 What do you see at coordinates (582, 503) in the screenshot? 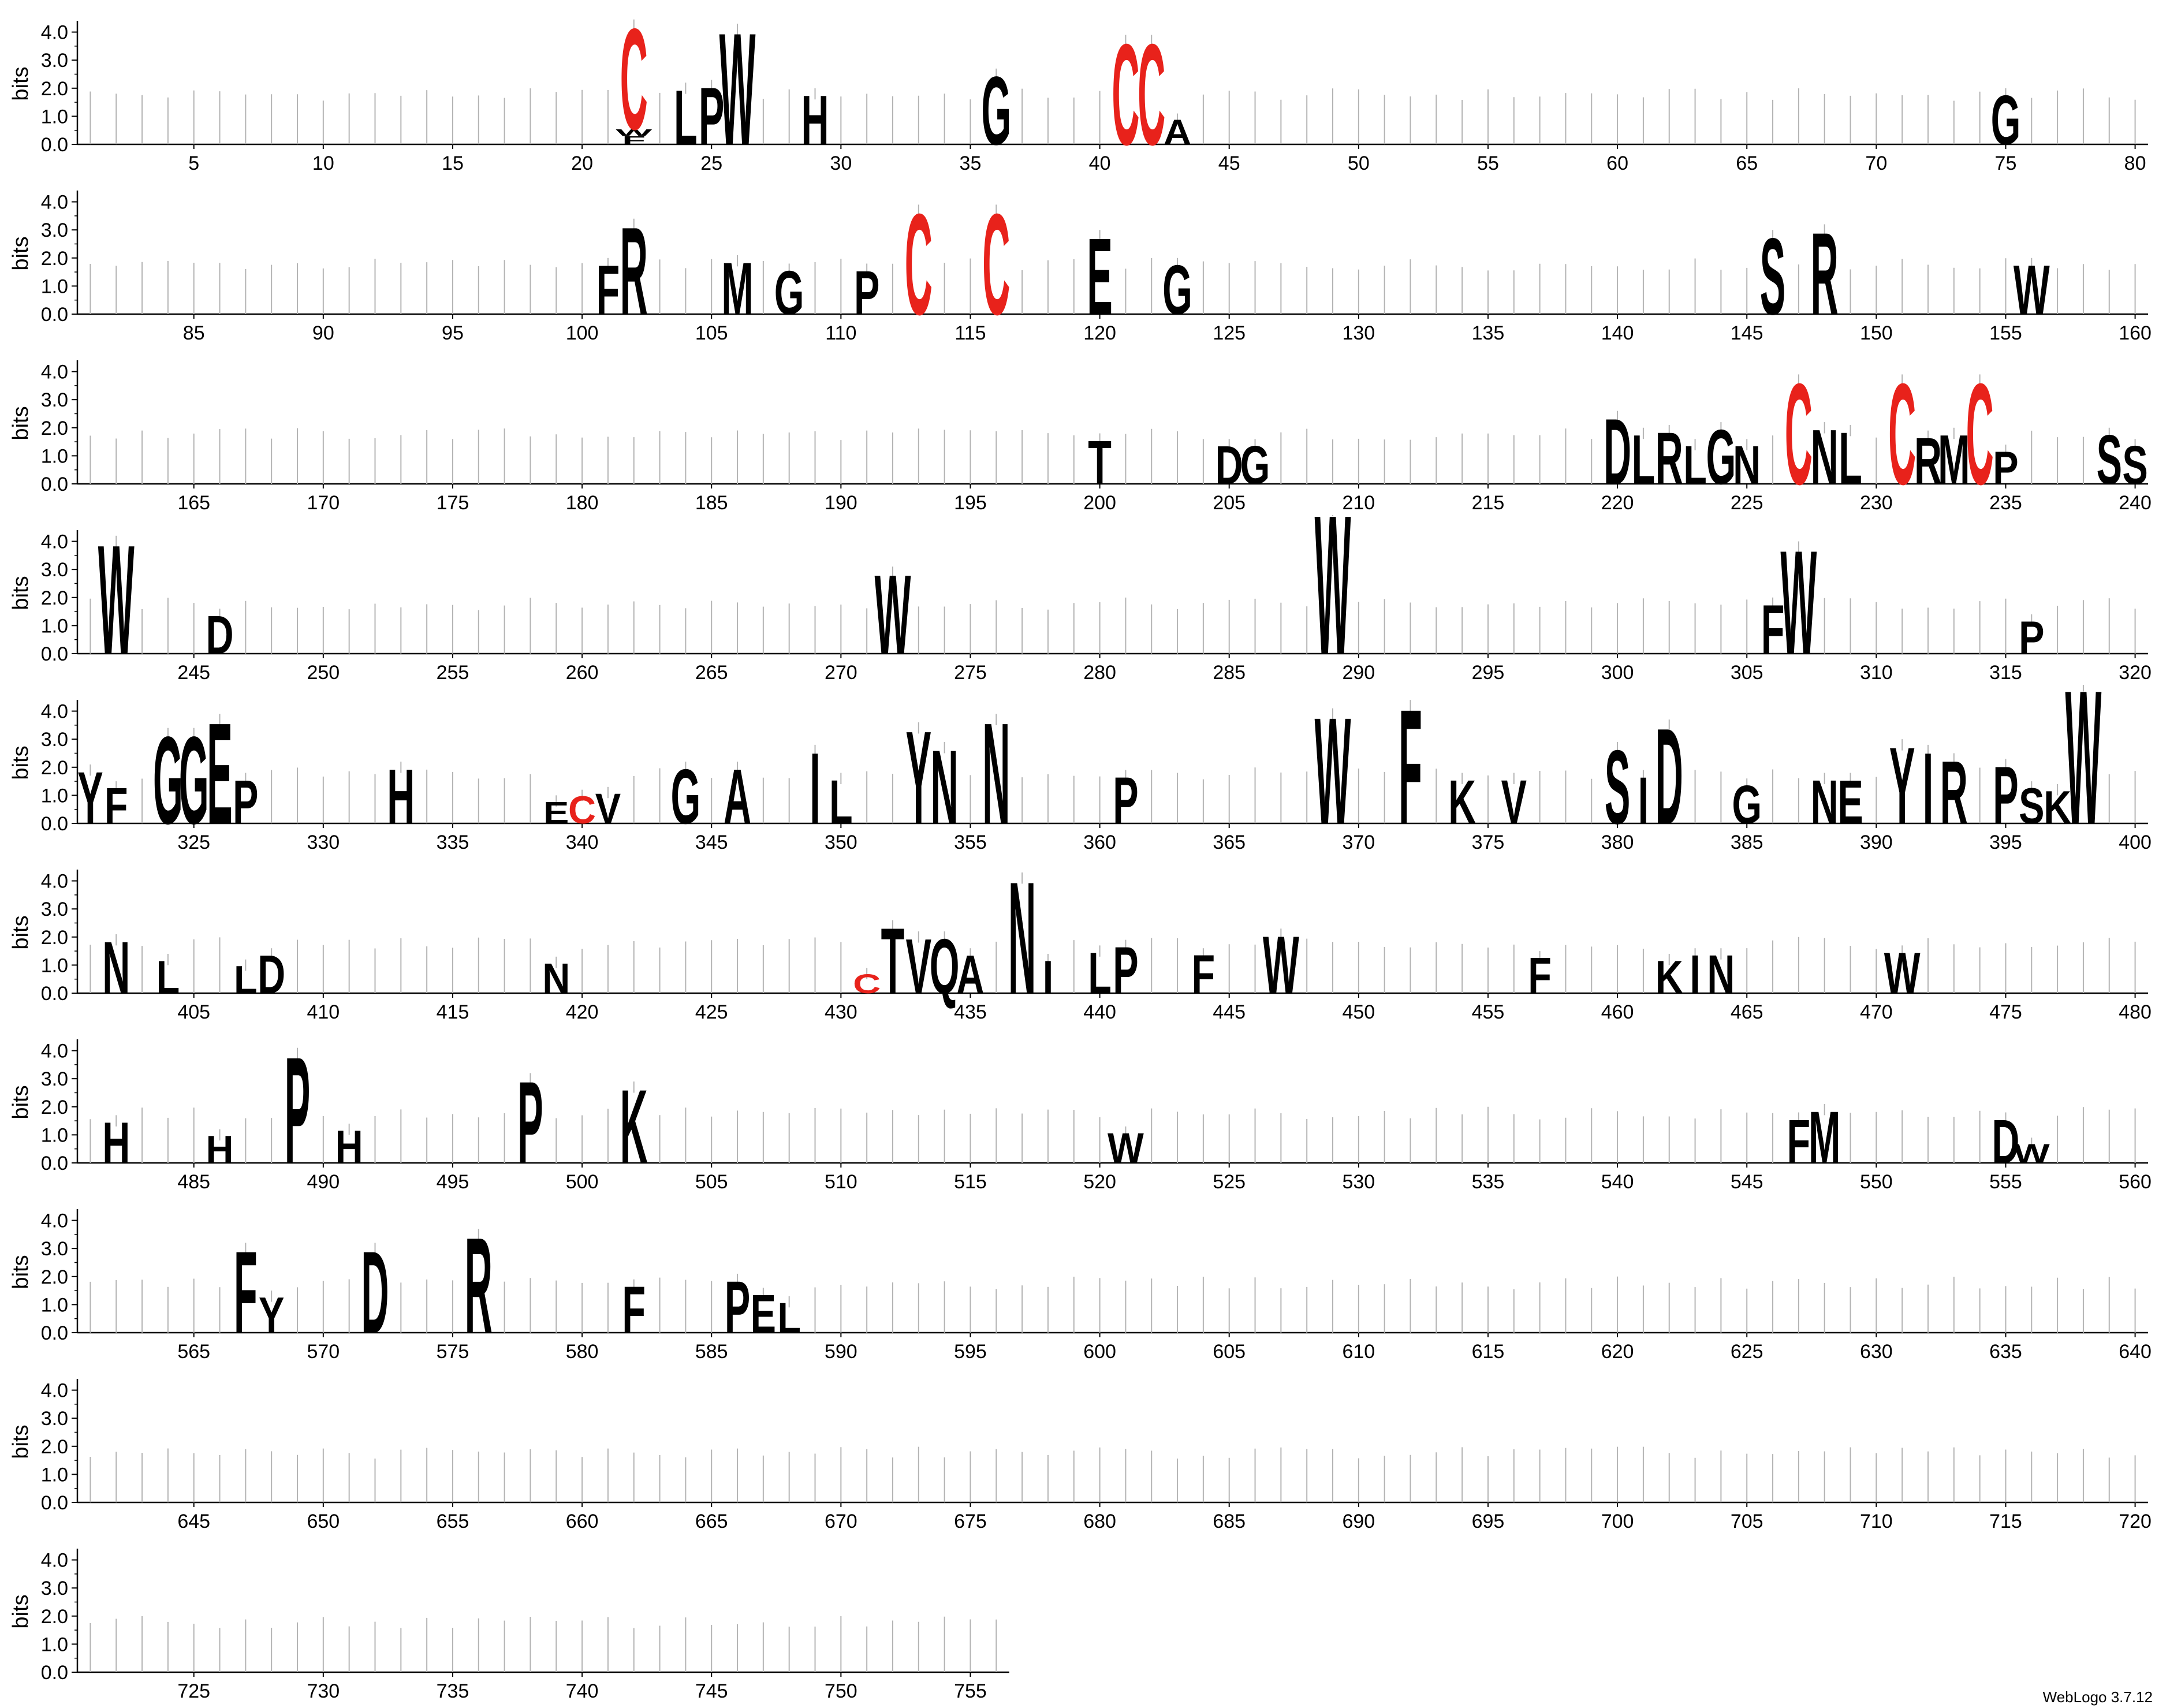
I see `x-tick-label: 180` at bounding box center [582, 503].